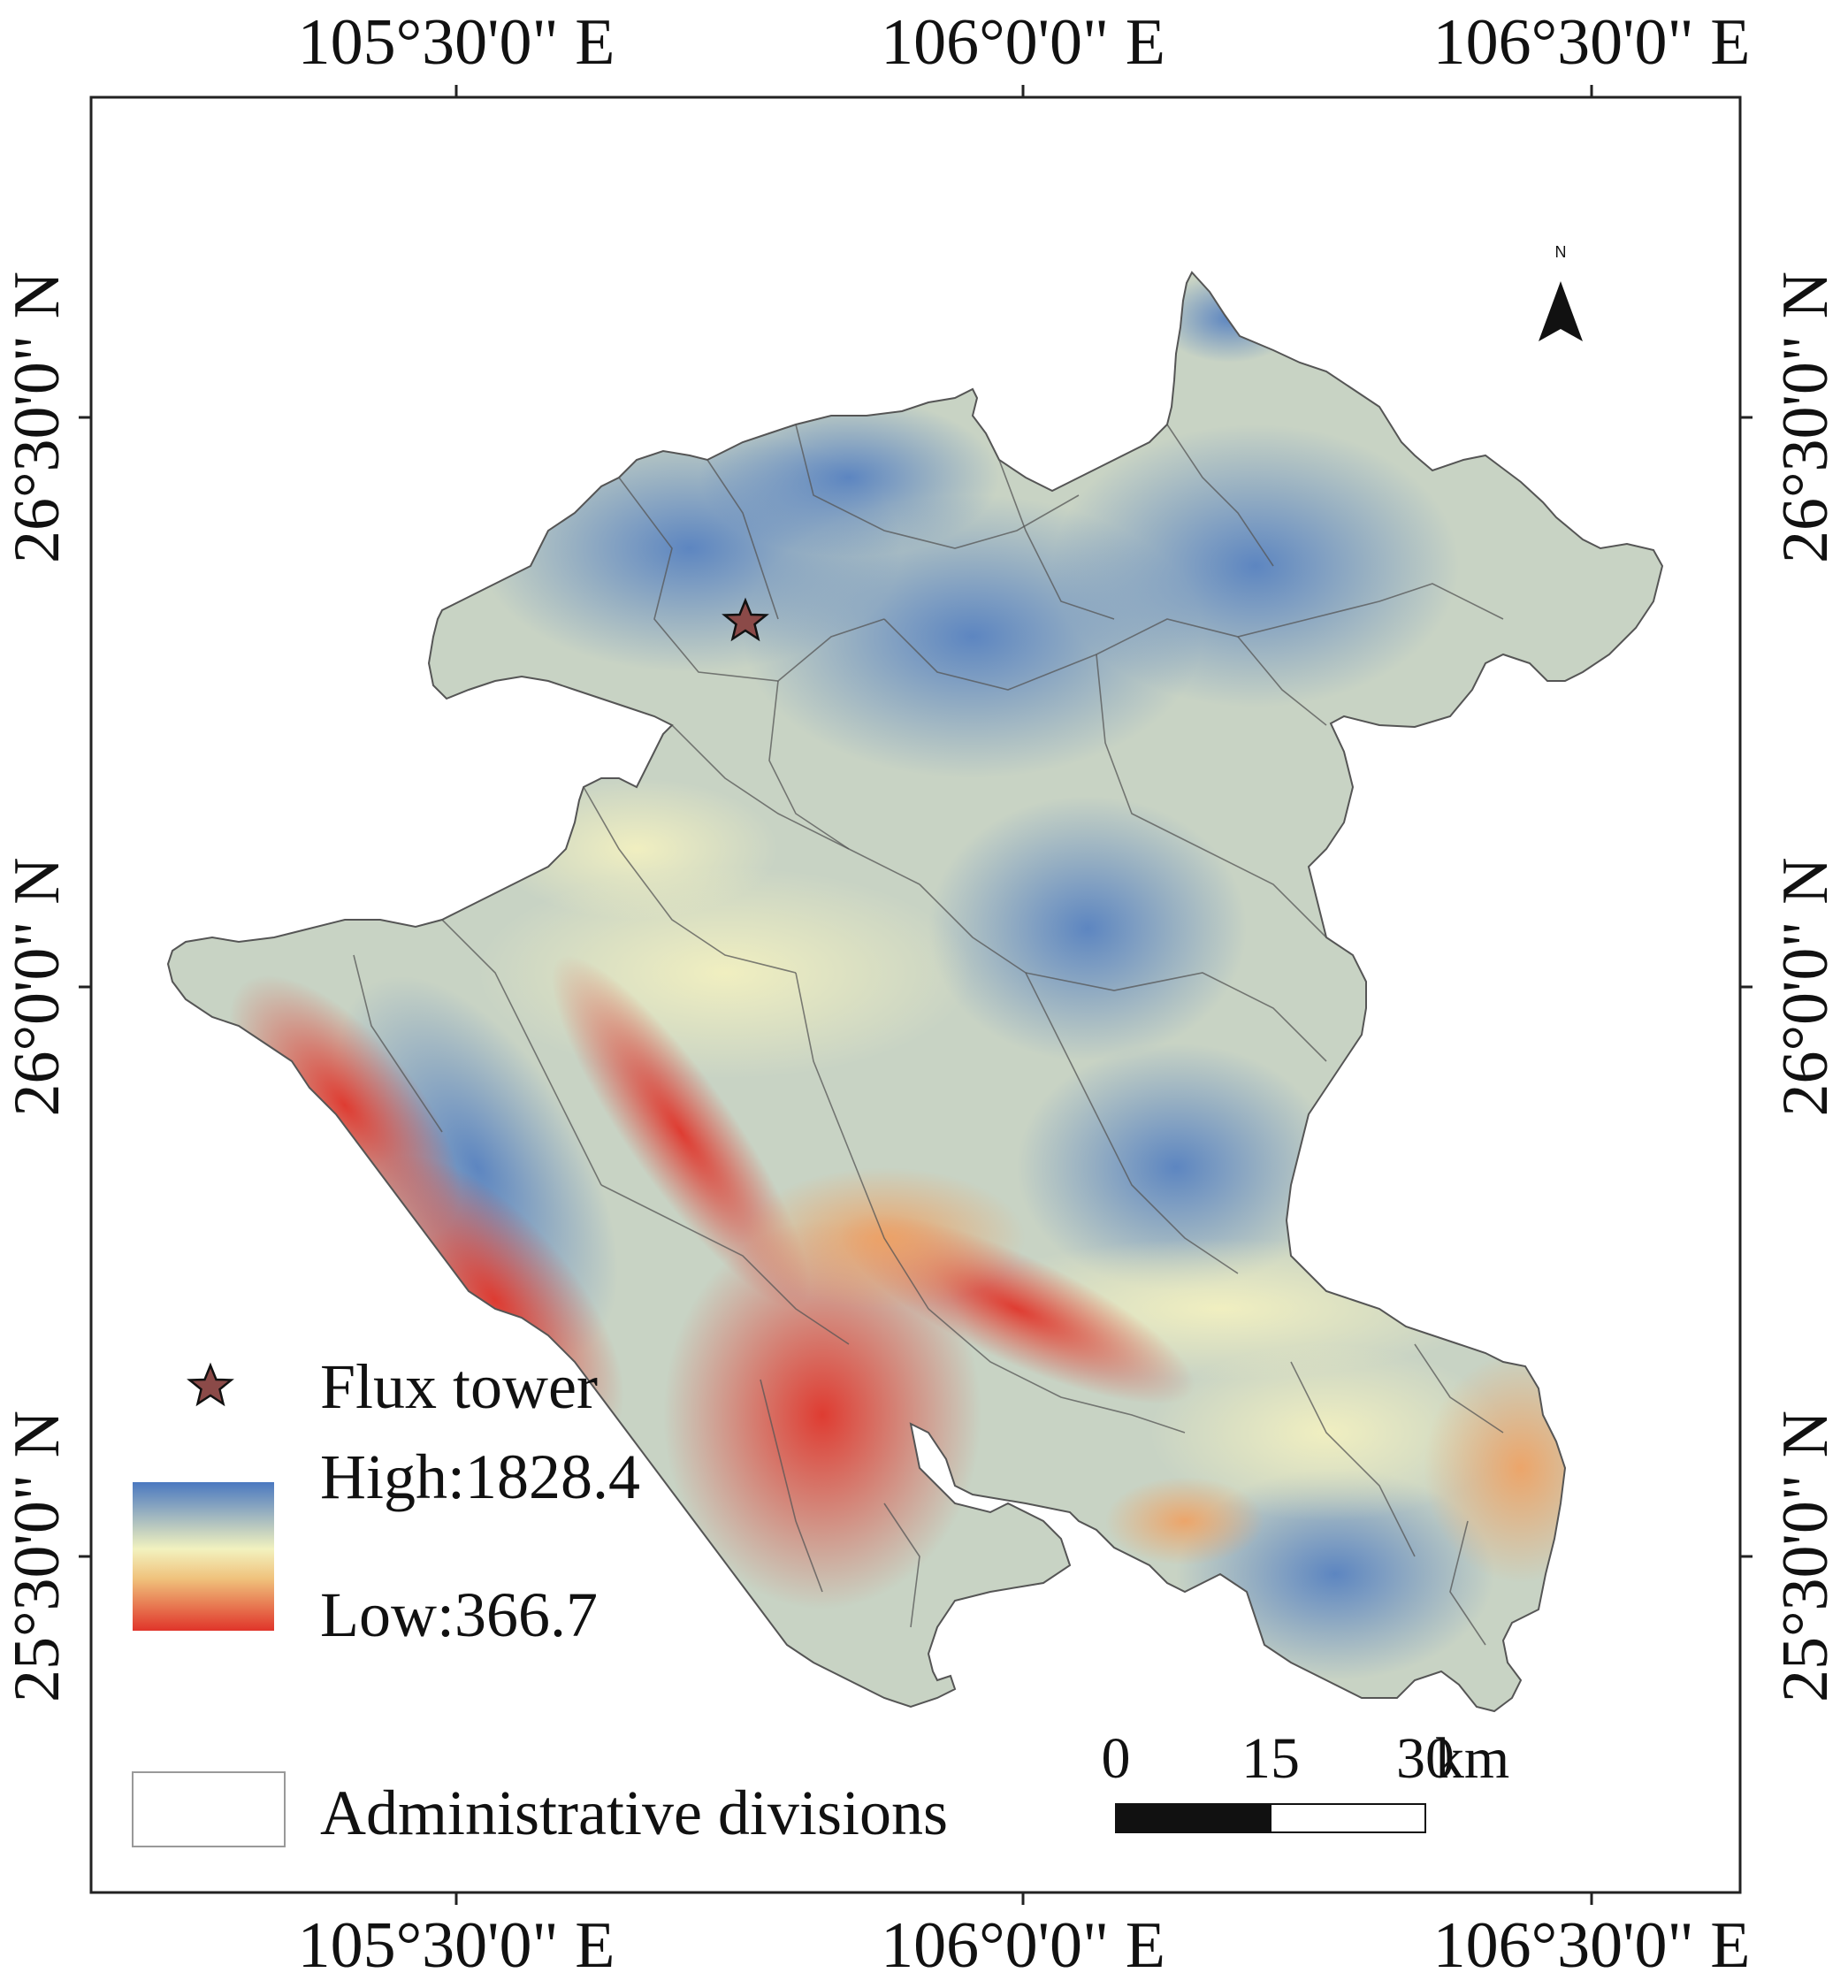 Image resolution: width=1848 pixels, height=1988 pixels. Describe the element at coordinates (203, 1556) in the screenshot. I see `legend-color-ramp` at that location.